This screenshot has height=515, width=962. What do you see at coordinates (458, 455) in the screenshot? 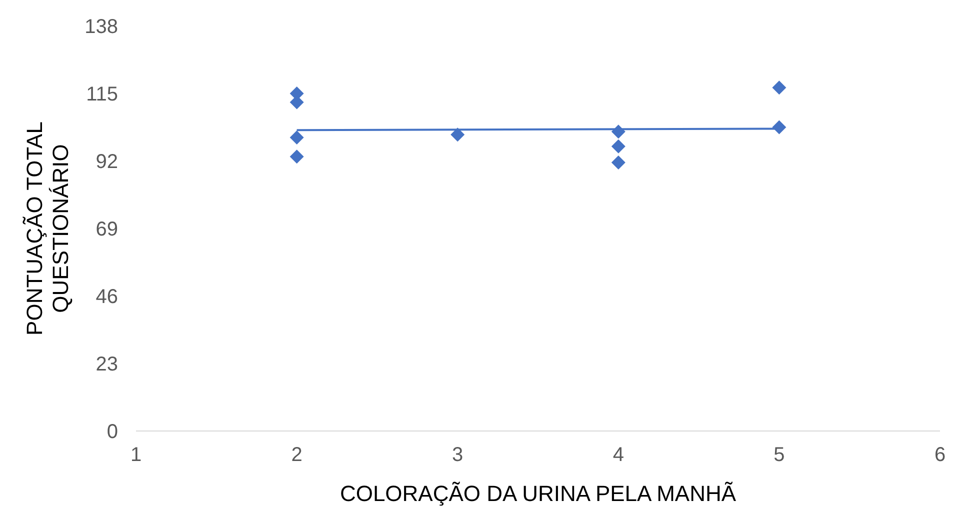
I see `x-tick-label: 3` at bounding box center [458, 455].